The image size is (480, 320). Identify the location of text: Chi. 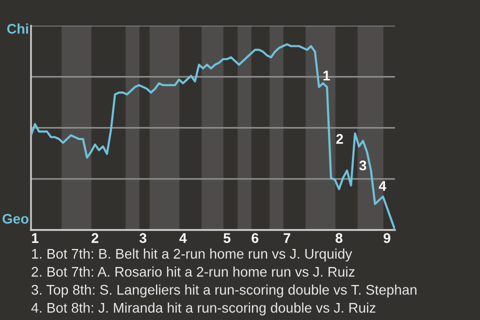
(17, 29).